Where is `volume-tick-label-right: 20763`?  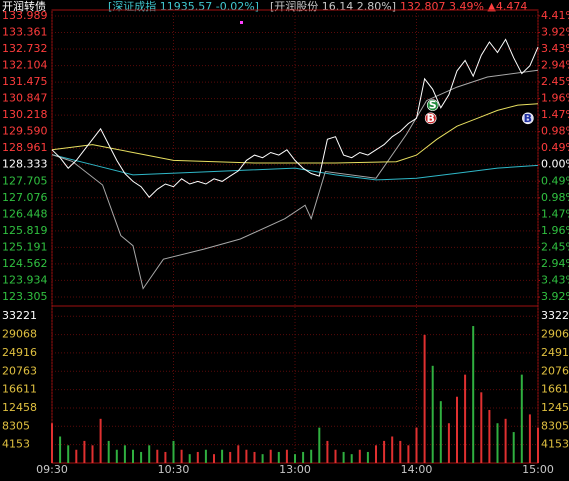
volume-tick-label-right: 20763 is located at coordinates (555, 370).